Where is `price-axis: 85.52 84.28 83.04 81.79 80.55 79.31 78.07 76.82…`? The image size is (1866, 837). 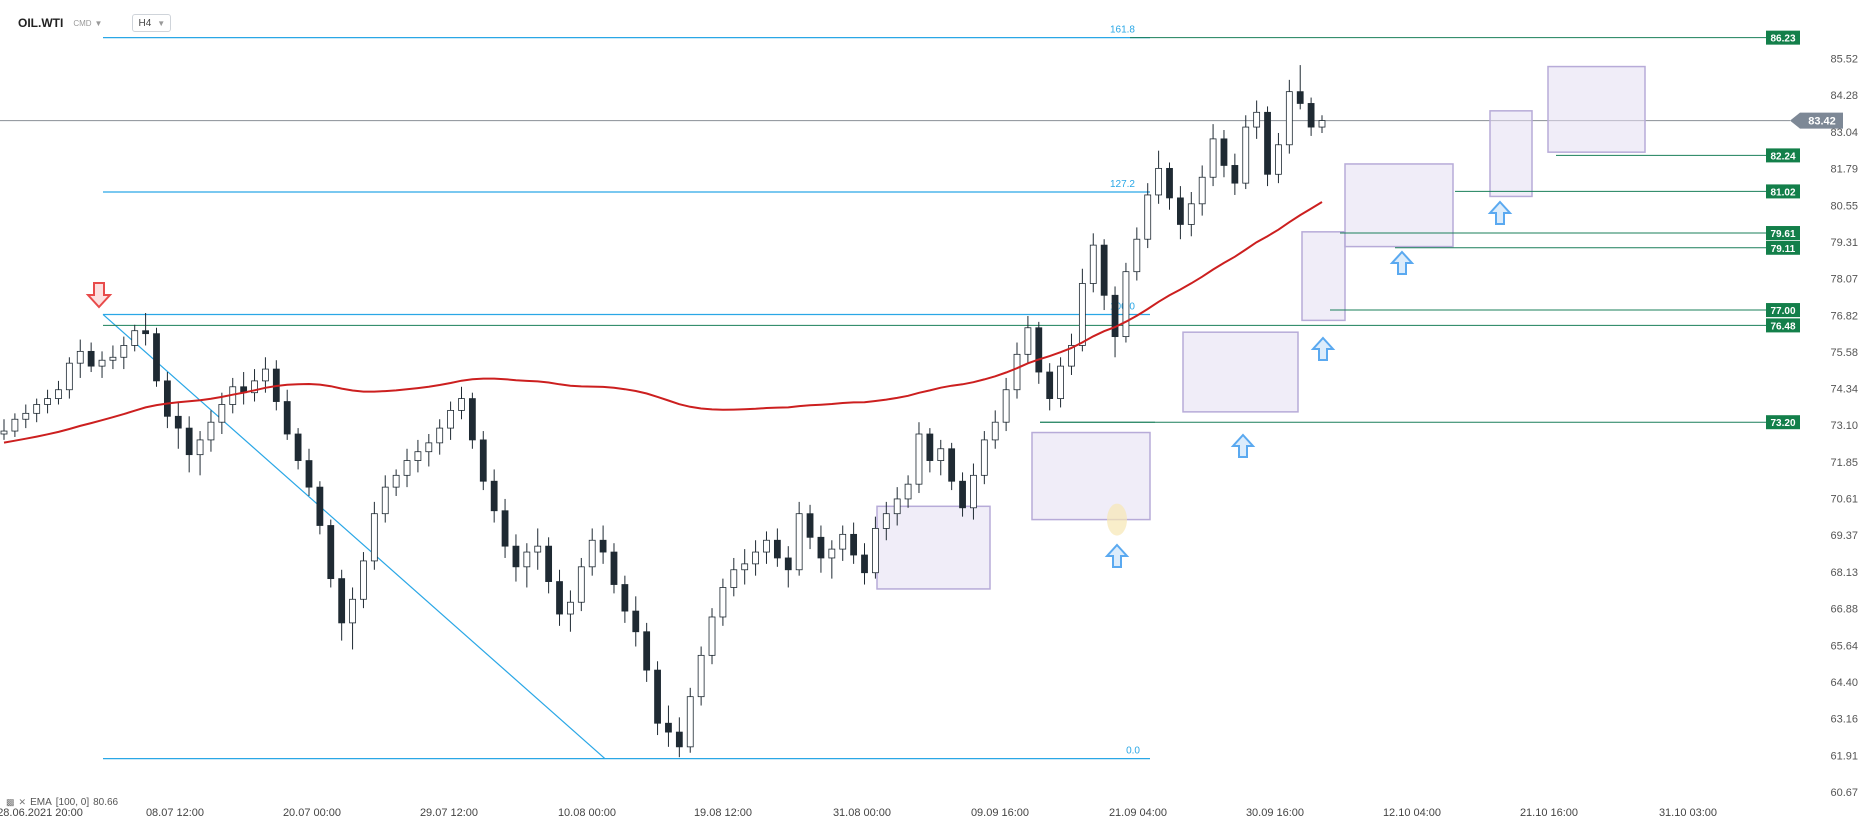
price-axis: 85.52 84.28 83.04 81.79 80.55 79.31 78.07 76.82… is located at coordinates (1844, 426).